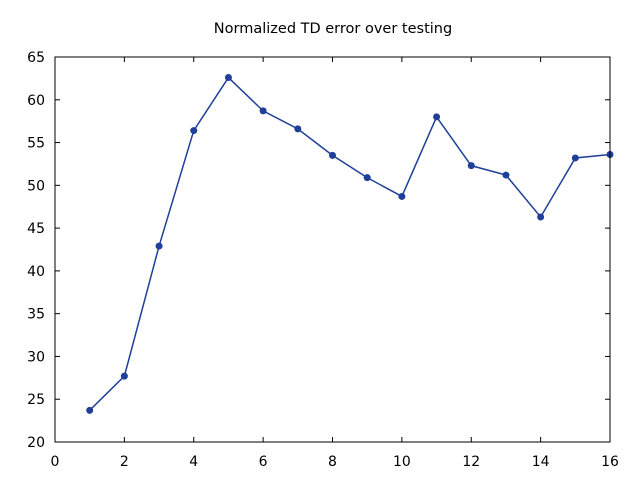  I want to click on x-tick-label: 4, so click(193, 462).